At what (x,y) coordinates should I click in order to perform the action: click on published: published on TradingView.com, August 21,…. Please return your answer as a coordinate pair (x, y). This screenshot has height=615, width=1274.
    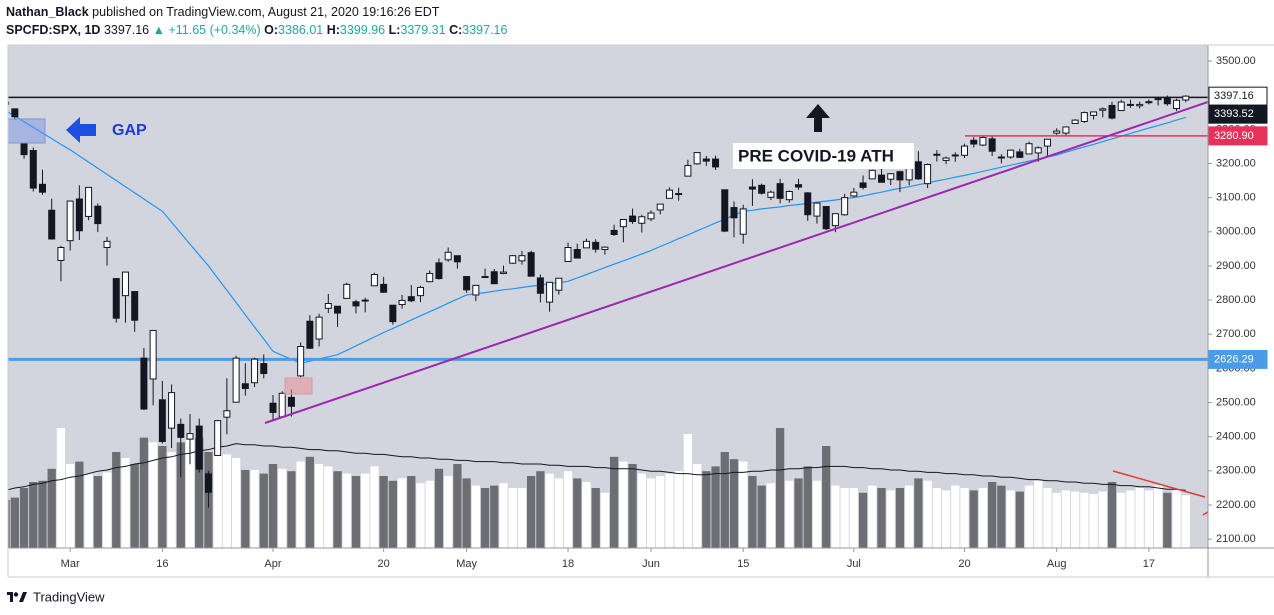
    Looking at the image, I should click on (266, 12).